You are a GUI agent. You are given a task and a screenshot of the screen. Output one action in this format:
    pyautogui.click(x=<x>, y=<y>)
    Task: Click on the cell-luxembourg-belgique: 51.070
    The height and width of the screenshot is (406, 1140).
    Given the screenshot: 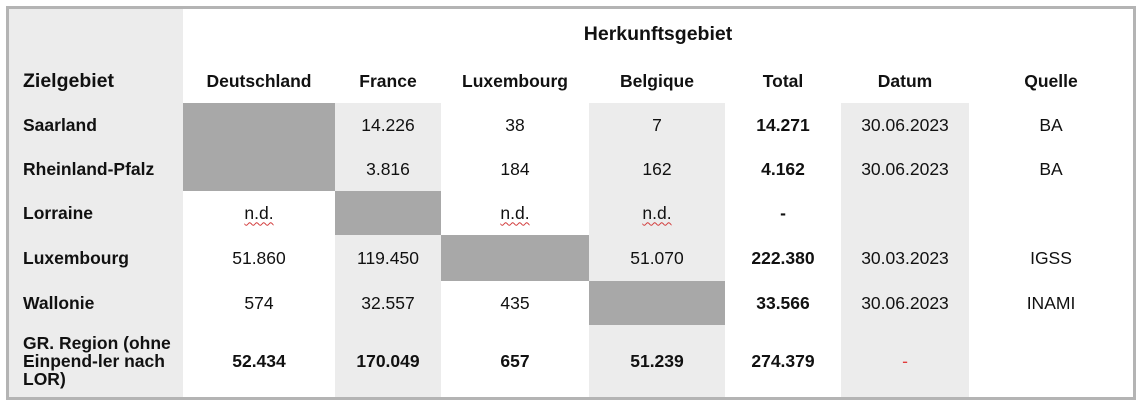 What is the action you would take?
    pyautogui.click(x=657, y=257)
    